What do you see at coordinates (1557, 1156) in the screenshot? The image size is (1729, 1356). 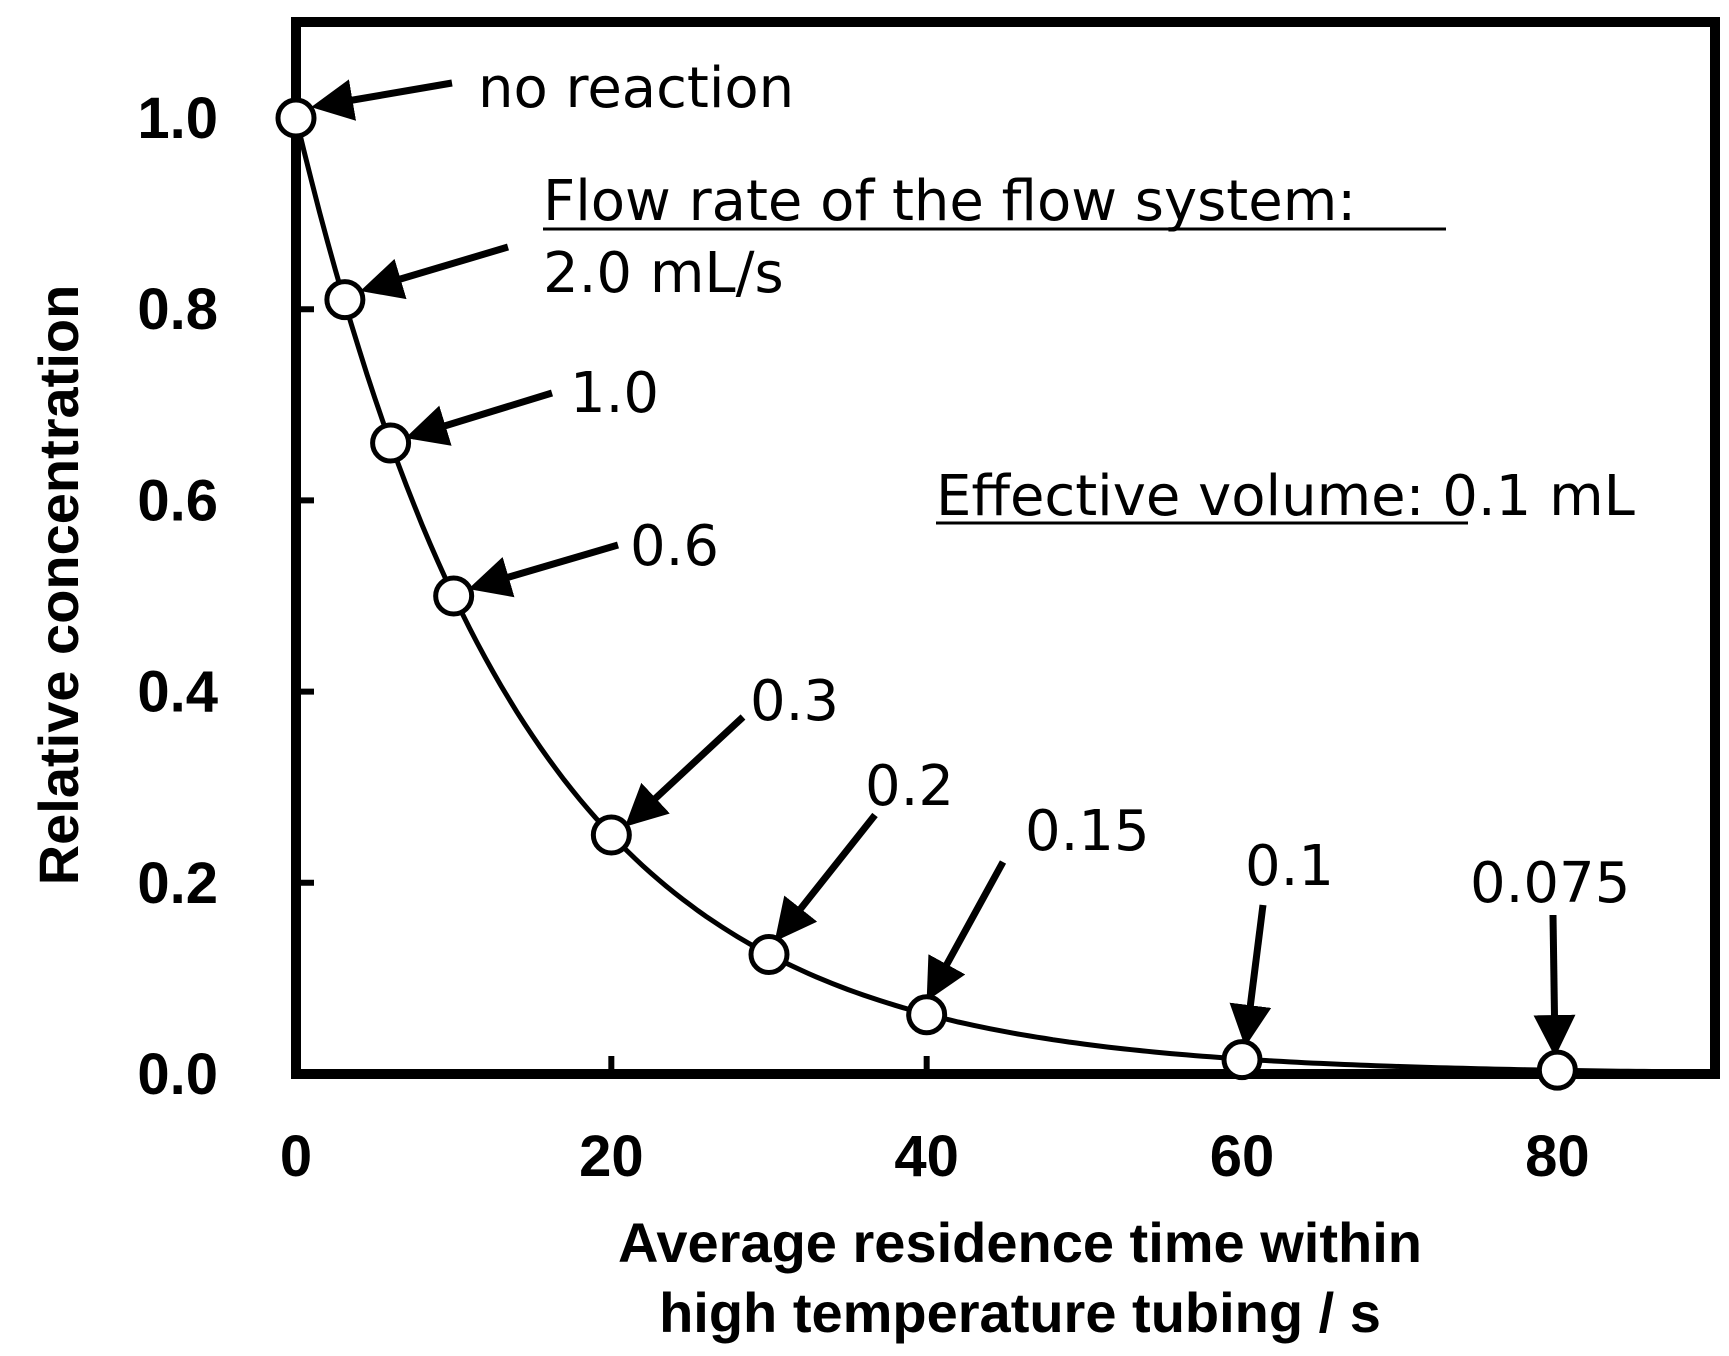 I see `x-tick-label: 80` at bounding box center [1557, 1156].